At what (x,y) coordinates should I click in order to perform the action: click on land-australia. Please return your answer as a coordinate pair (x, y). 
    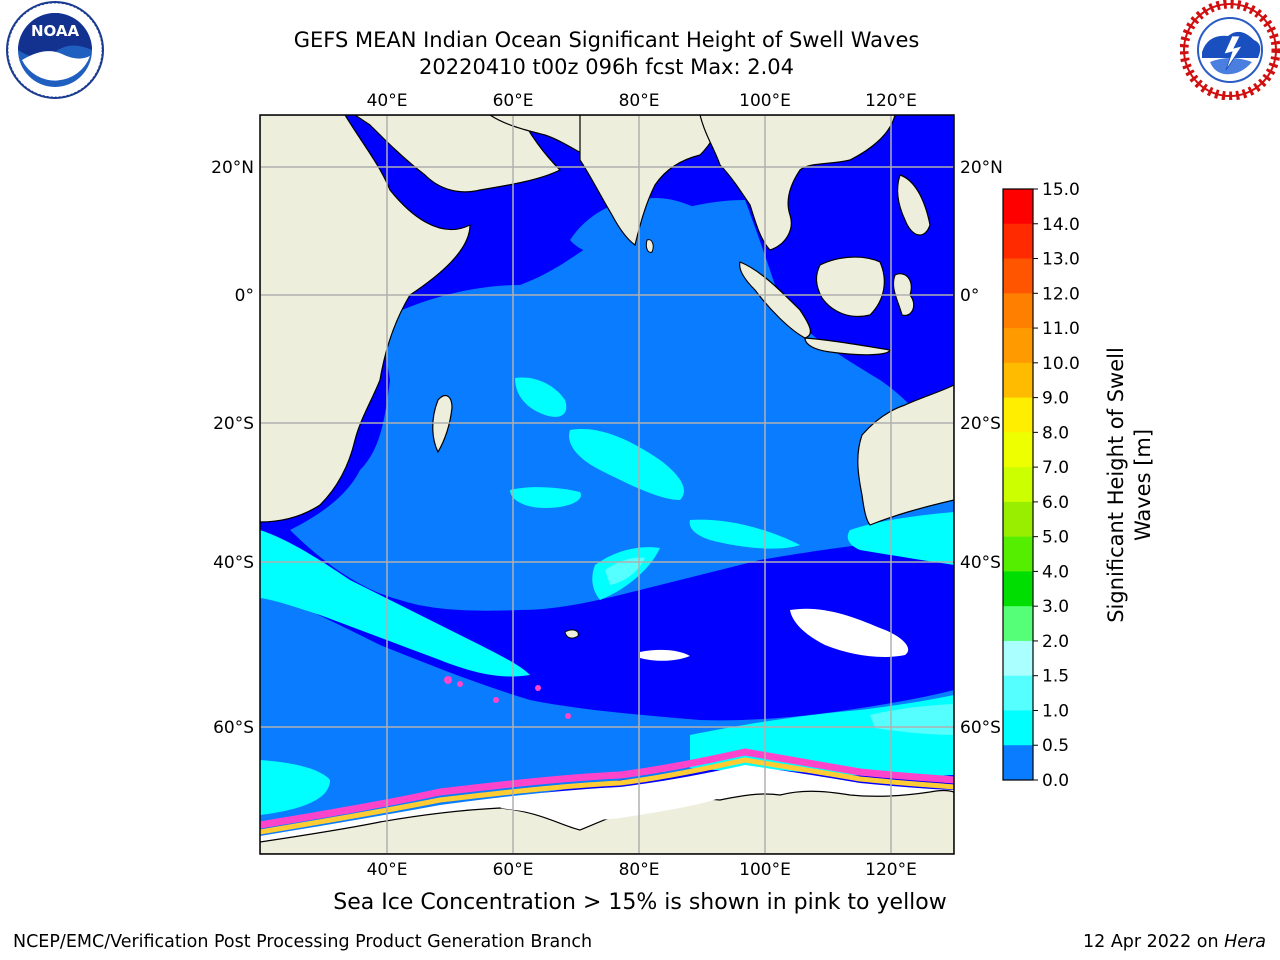
    Looking at the image, I should click on (905, 455).